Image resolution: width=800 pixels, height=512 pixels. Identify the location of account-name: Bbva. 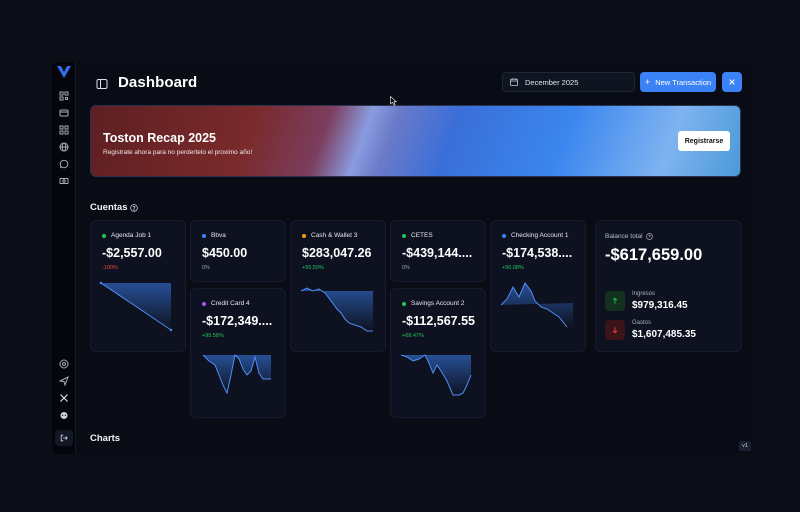
(218, 235).